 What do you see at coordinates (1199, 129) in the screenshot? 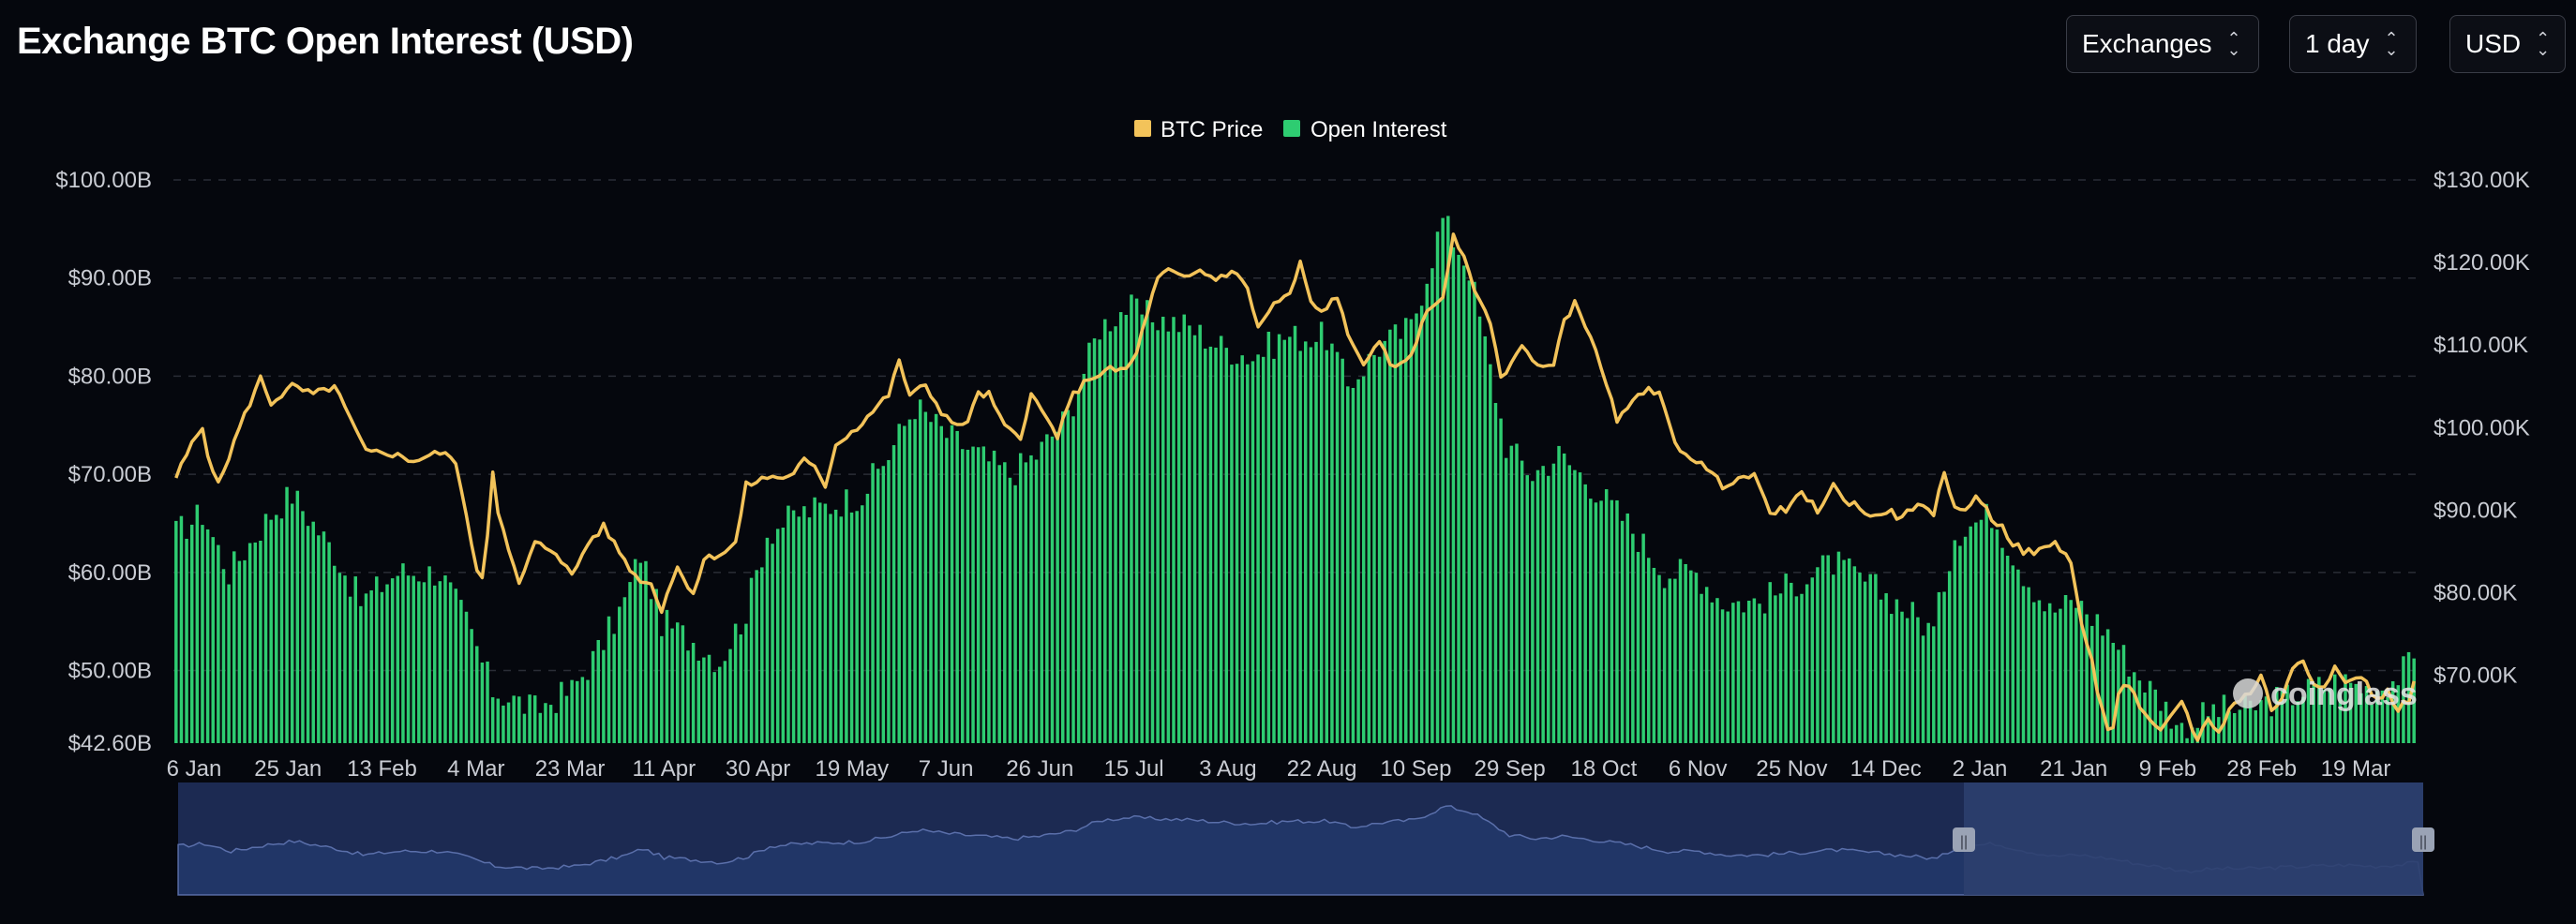
I see `legend-item-btc-price: BTC Price` at bounding box center [1199, 129].